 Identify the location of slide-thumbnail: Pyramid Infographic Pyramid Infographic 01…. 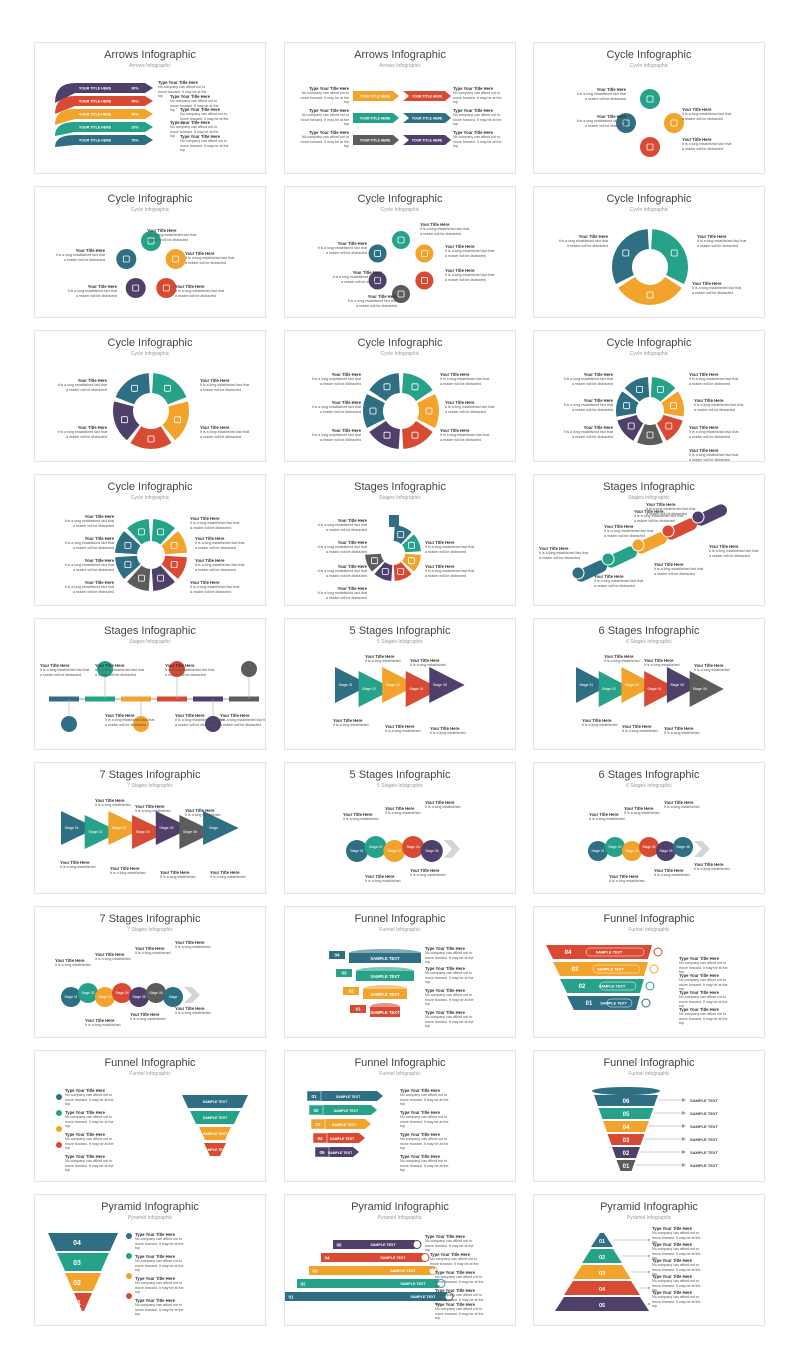
(649, 1260).